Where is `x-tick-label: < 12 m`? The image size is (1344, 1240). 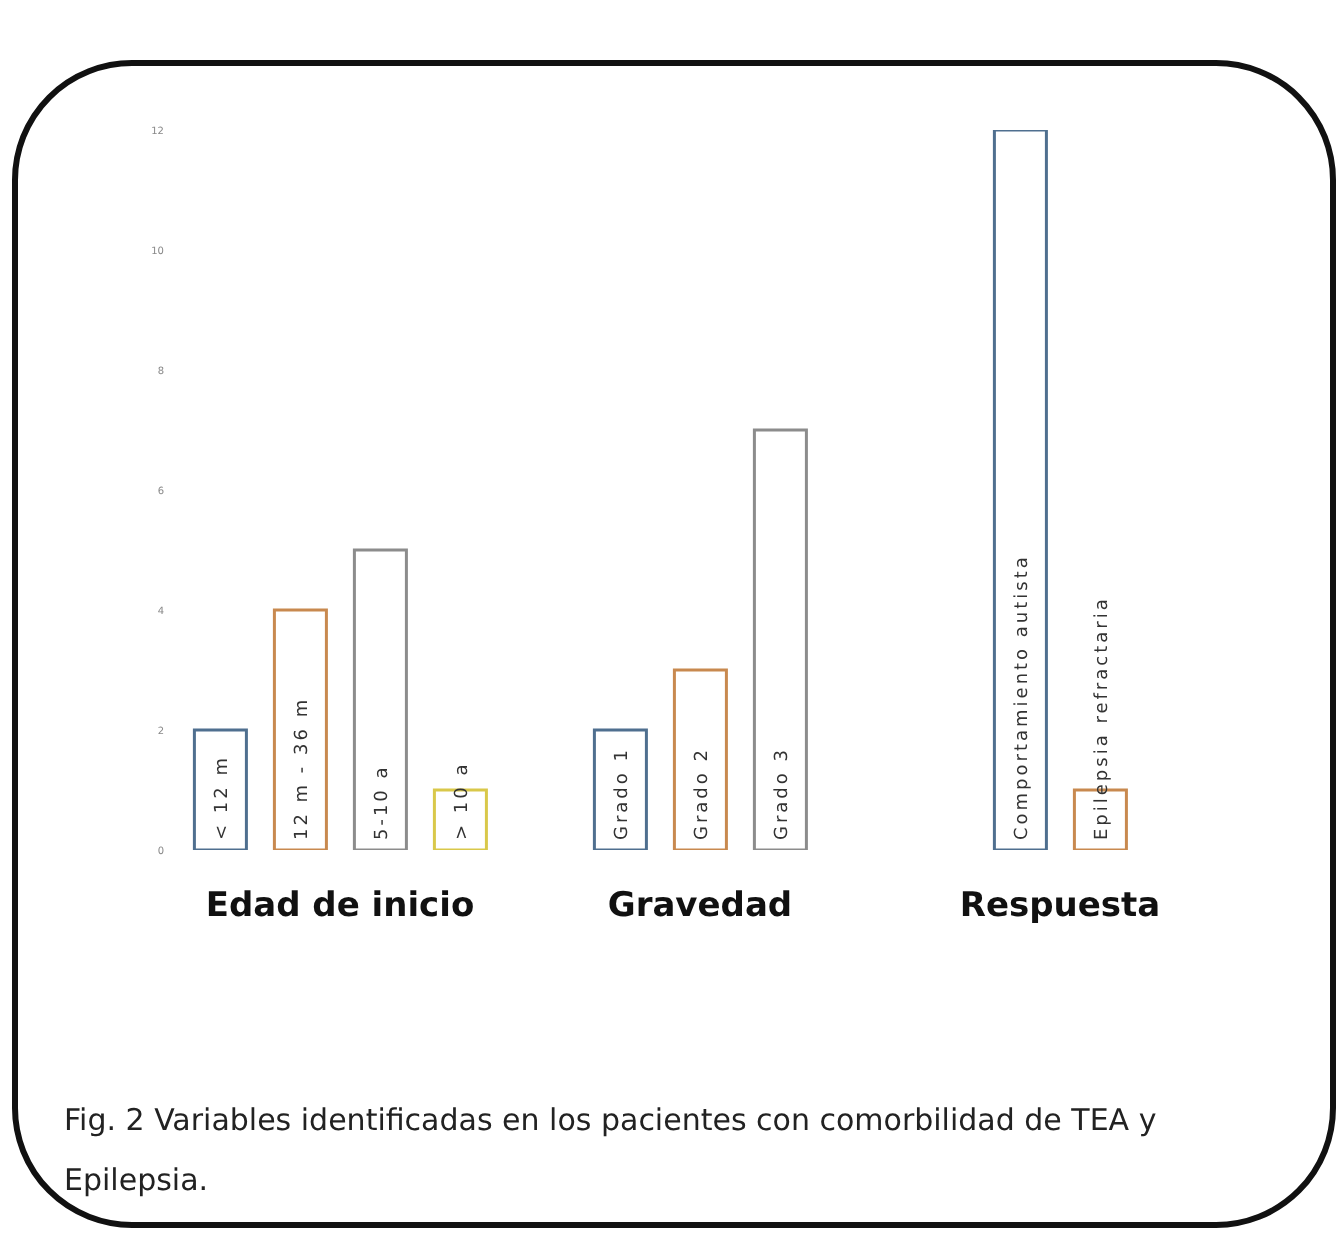 x-tick-label: < 12 m is located at coordinates (223, 797).